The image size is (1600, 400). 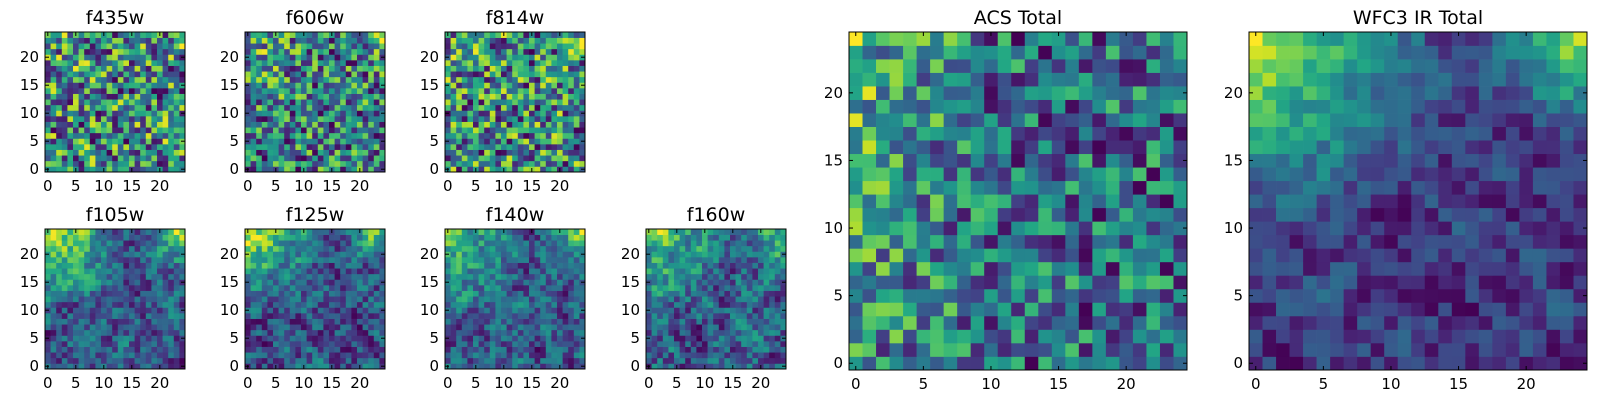 What do you see at coordinates (229, 282) in the screenshot?
I see `y-tick-label: 15` at bounding box center [229, 282].